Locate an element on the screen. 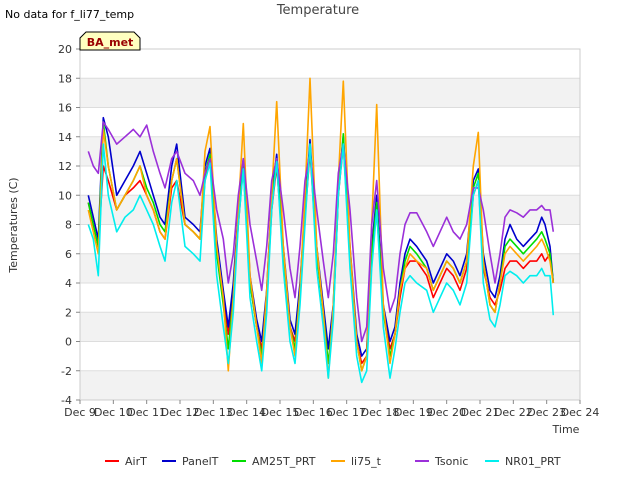  x-tick-label: Dec 11 is located at coordinates (146, 412).